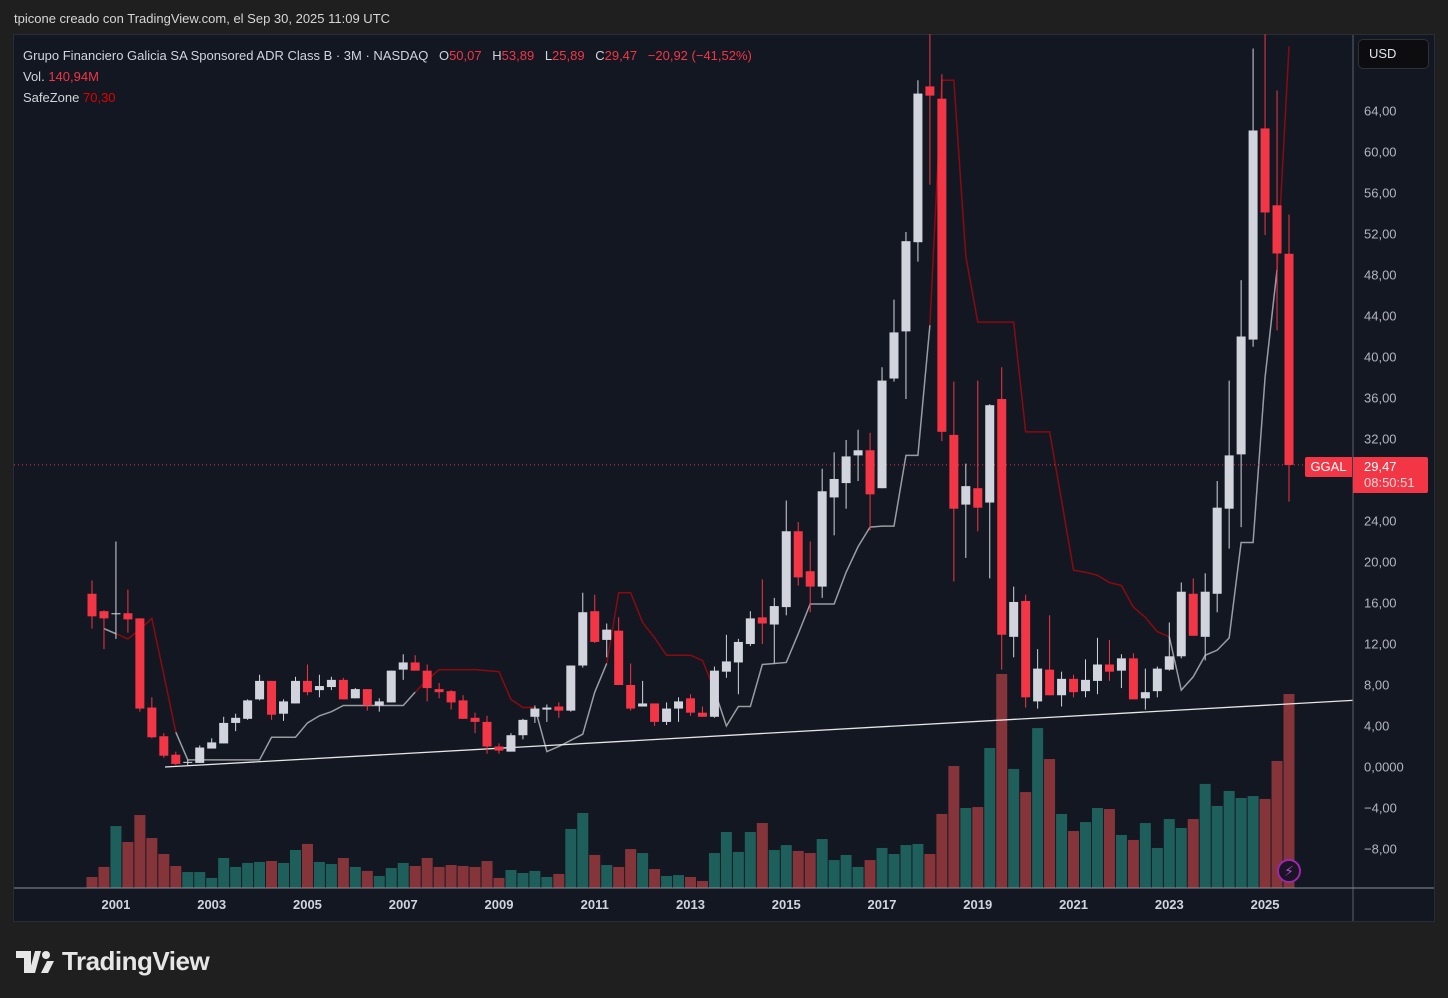 The height and width of the screenshot is (998, 1448). I want to click on time-axis-label: 2003, so click(212, 904).